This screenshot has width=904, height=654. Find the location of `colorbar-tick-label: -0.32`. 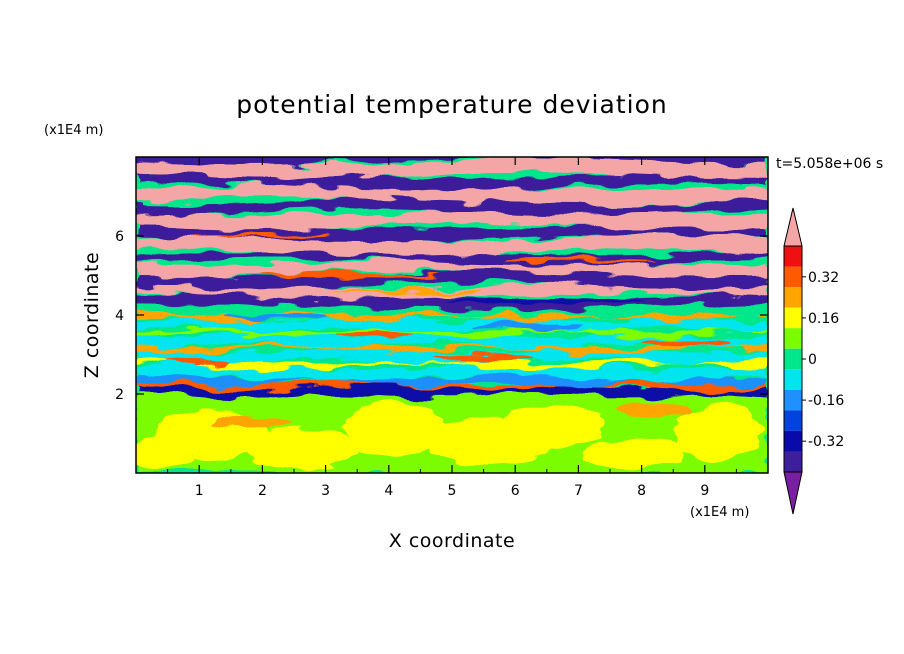

colorbar-tick-label: -0.32 is located at coordinates (826, 442).